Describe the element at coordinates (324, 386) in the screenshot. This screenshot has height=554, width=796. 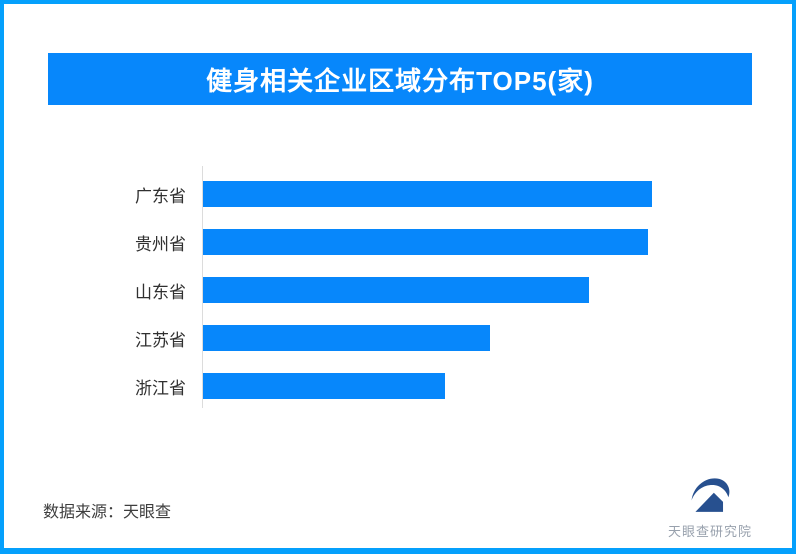
I see `bar-zhejiang` at that location.